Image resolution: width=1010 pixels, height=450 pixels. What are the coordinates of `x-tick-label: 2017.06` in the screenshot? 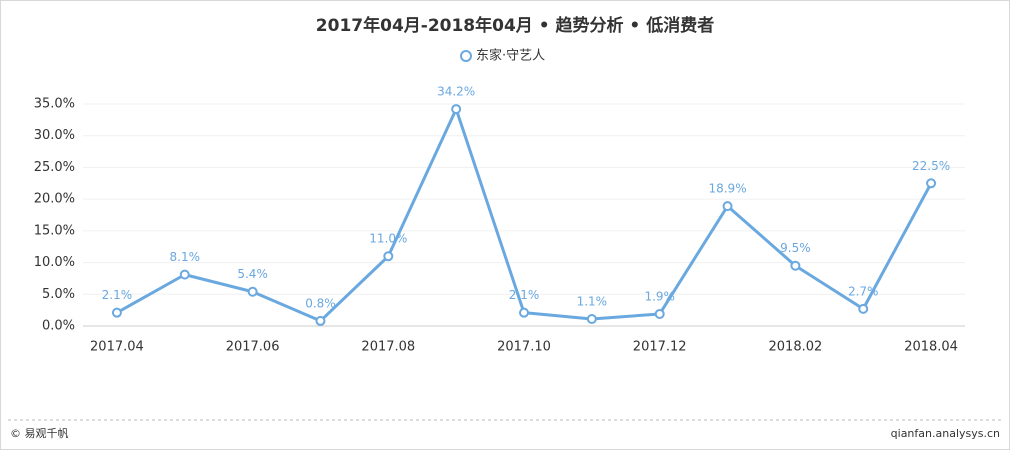 It's located at (253, 347).